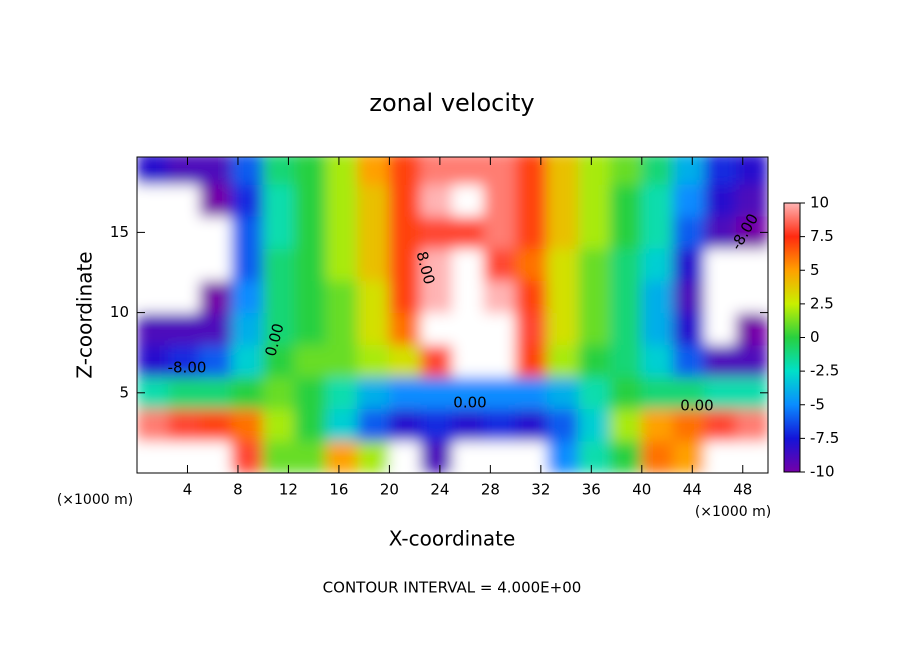 The height and width of the screenshot is (654, 904). I want to click on colorbar-tick-label: 10, so click(819, 203).